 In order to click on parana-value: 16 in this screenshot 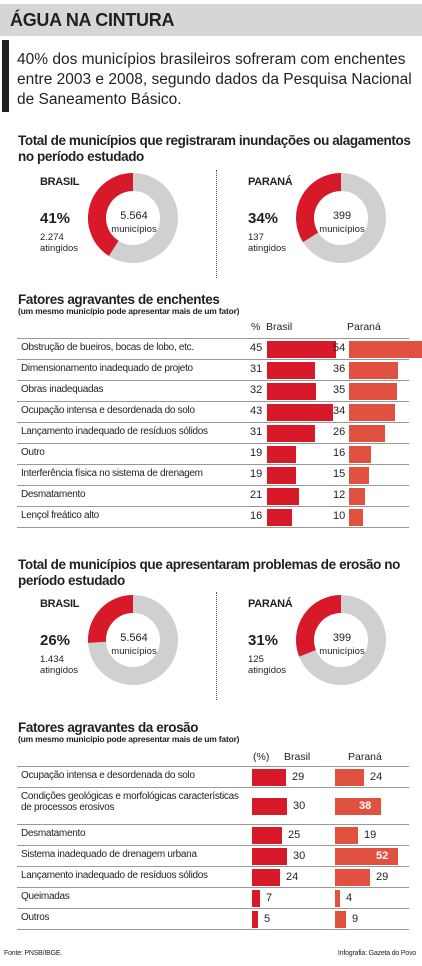, I will do `click(339, 453)`.